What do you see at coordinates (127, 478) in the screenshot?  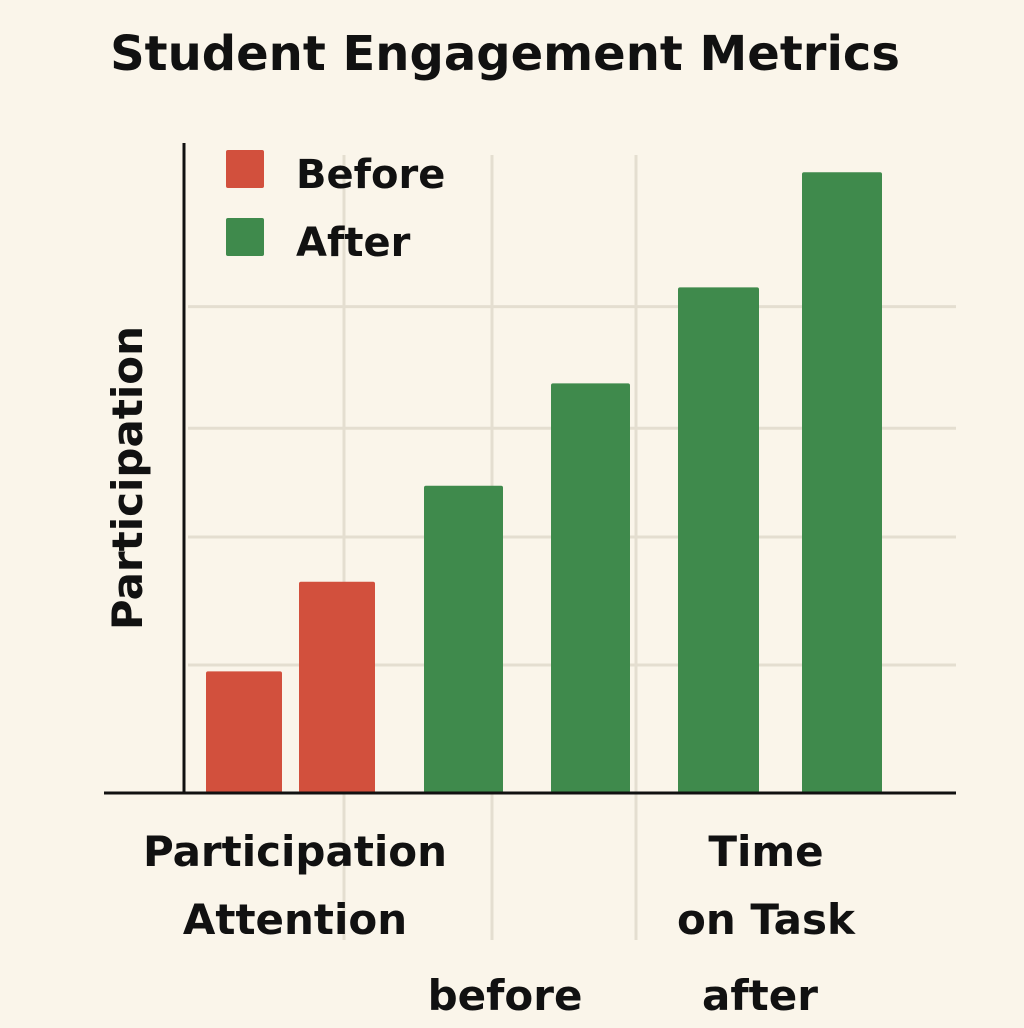 I see `y-axis-label: Participation` at bounding box center [127, 478].